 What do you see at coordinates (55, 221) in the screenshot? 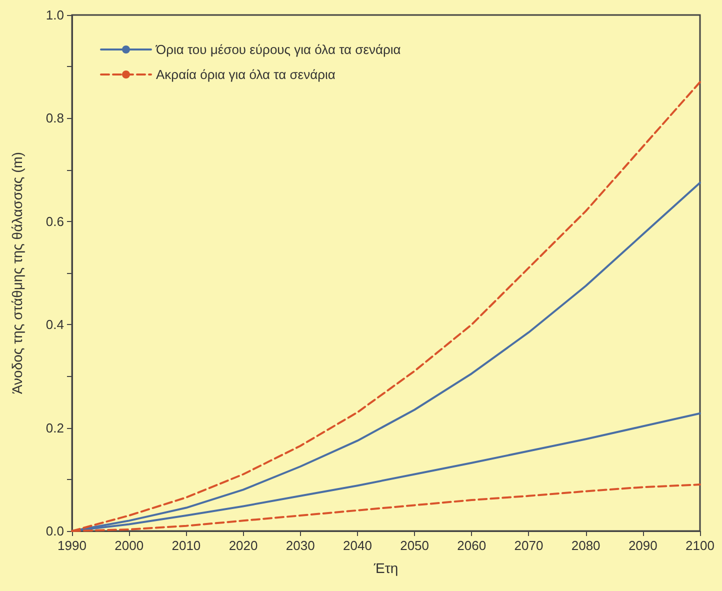
I see `y-tick-label: 0.6` at bounding box center [55, 221].